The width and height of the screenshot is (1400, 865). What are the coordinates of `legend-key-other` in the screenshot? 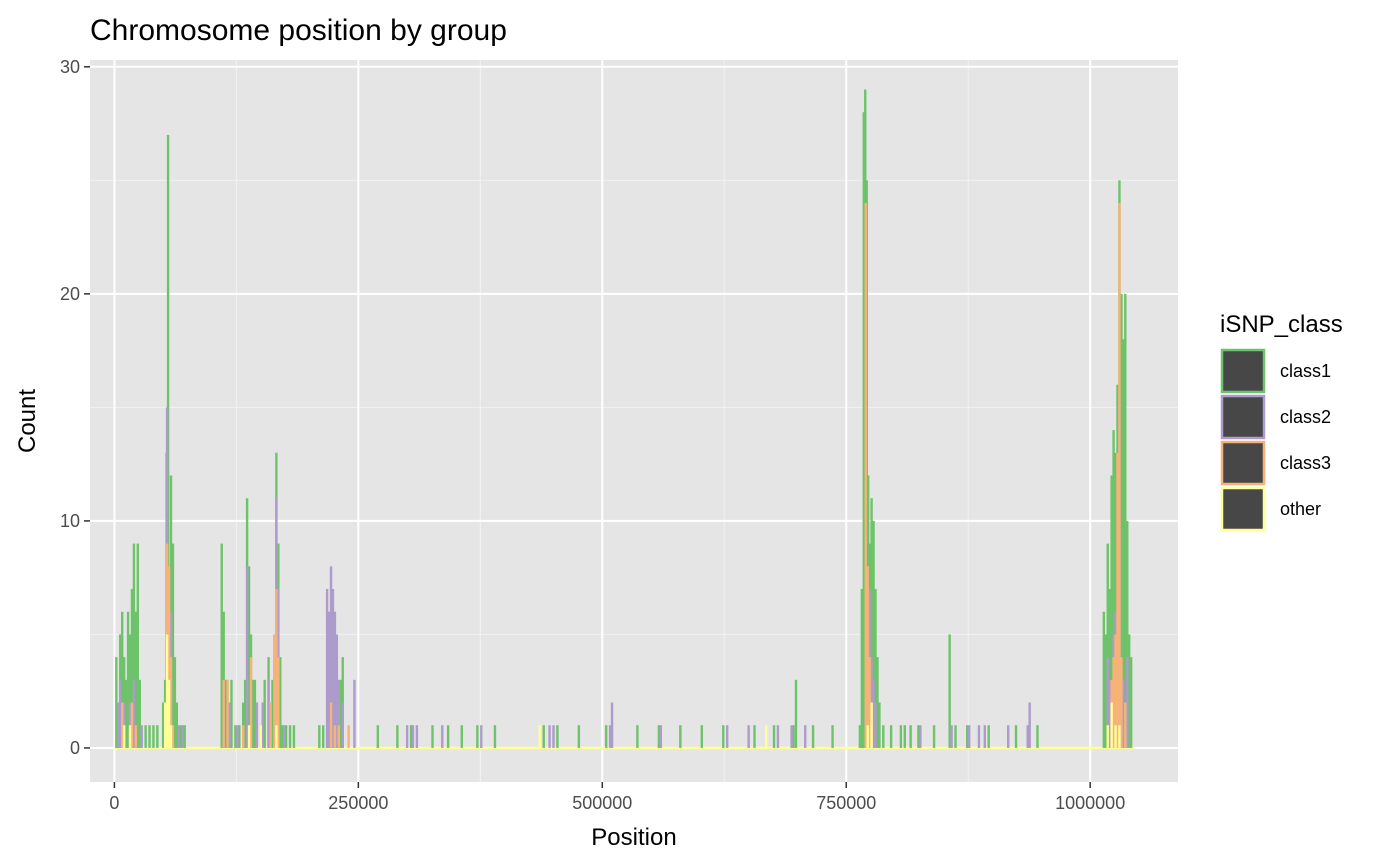 It's located at (1243, 509).